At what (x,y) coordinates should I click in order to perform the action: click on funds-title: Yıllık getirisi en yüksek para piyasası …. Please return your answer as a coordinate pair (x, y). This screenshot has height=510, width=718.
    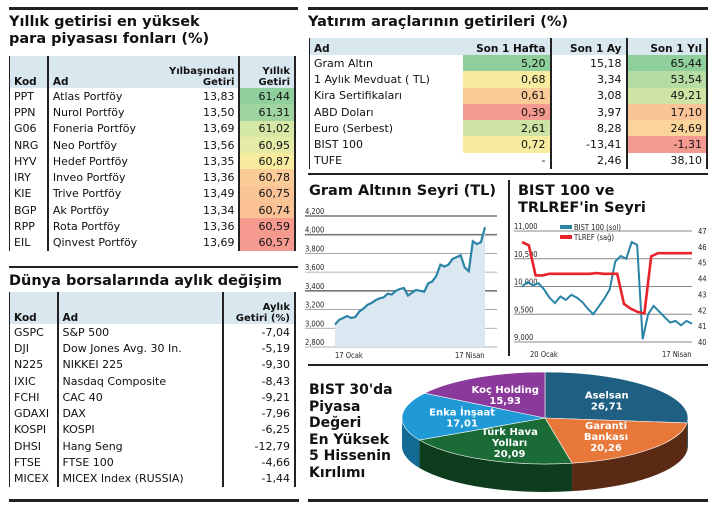
    Looking at the image, I should click on (109, 31).